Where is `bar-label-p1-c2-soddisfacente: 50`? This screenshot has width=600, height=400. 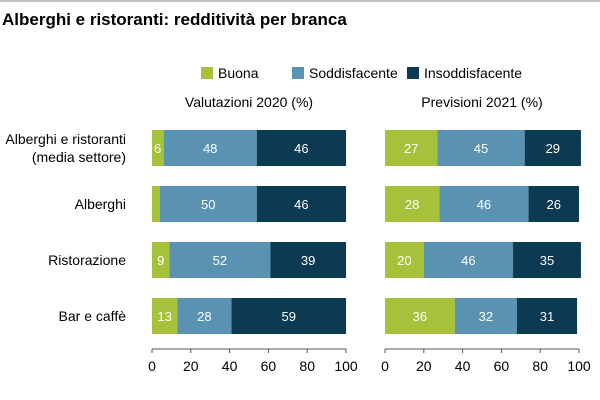 bar-label-p1-c2-soddisfacente: 50 is located at coordinates (208, 204).